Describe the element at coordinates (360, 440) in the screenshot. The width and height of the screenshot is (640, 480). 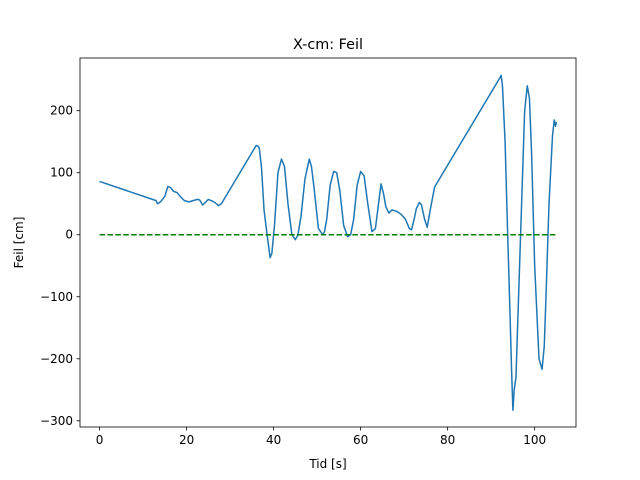
I see `x-tick-label: 60` at that location.